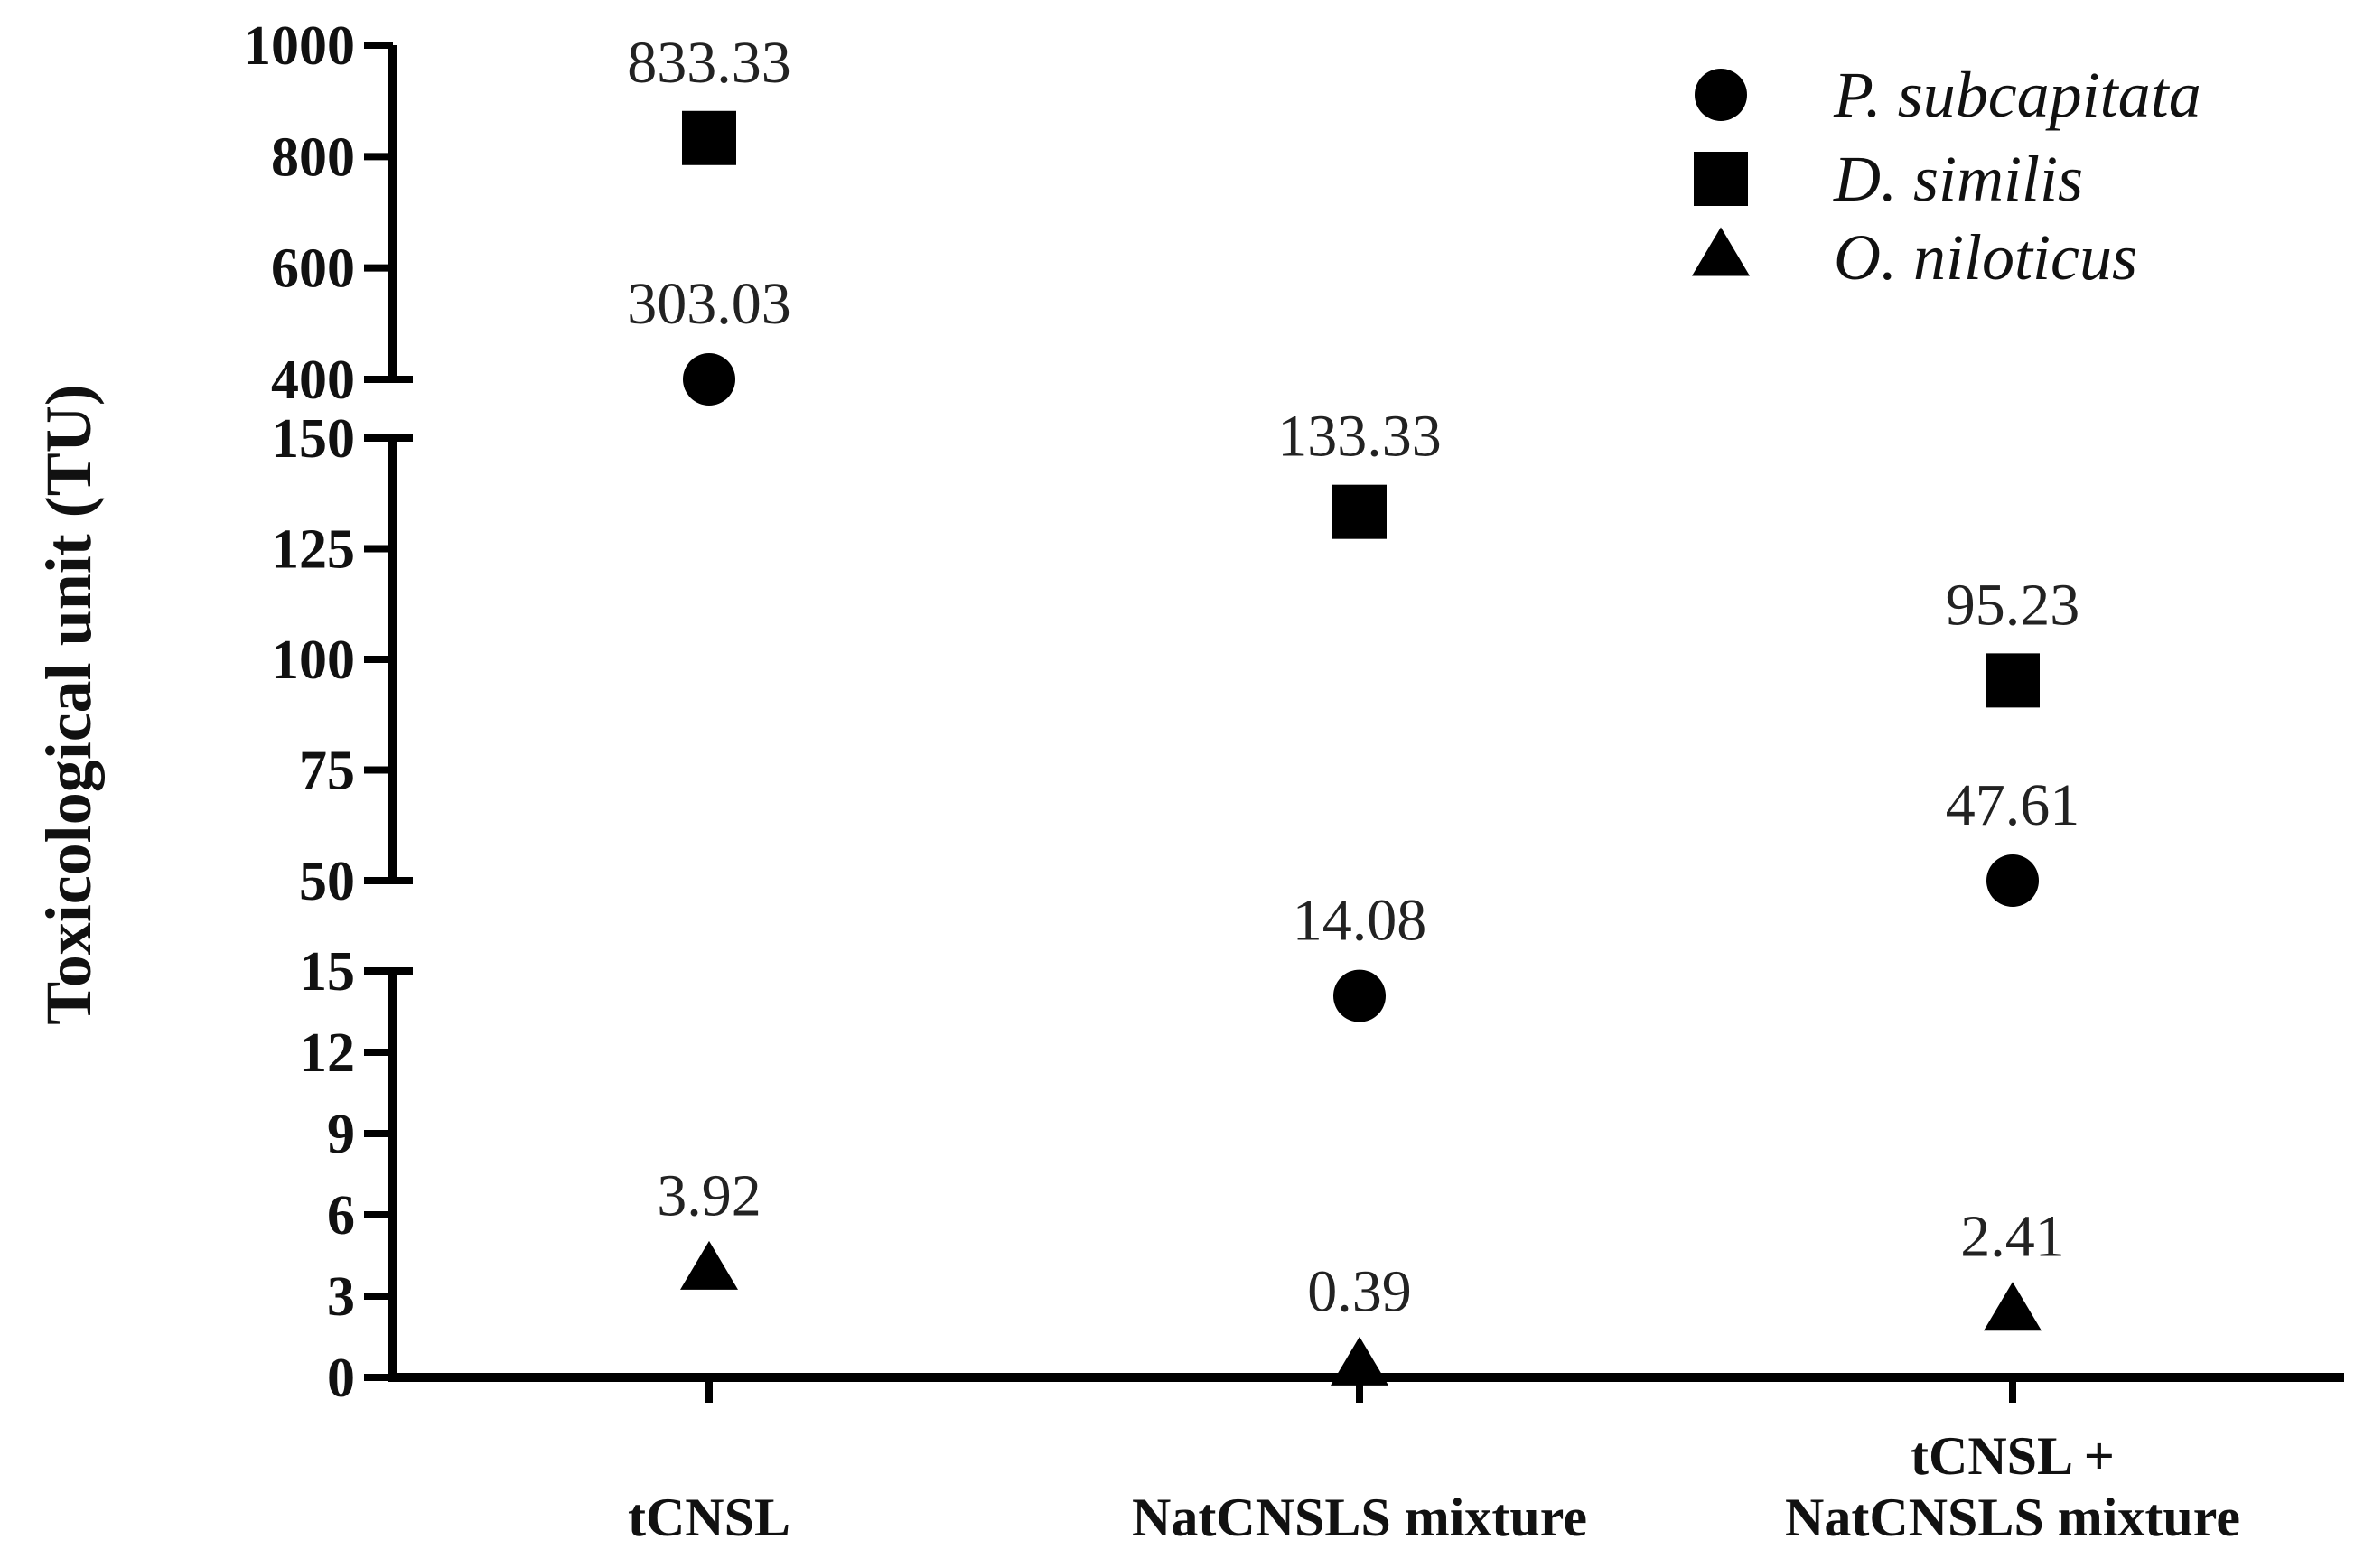 The height and width of the screenshot is (1568, 2364). I want to click on y-tick-label: 100, so click(313, 660).